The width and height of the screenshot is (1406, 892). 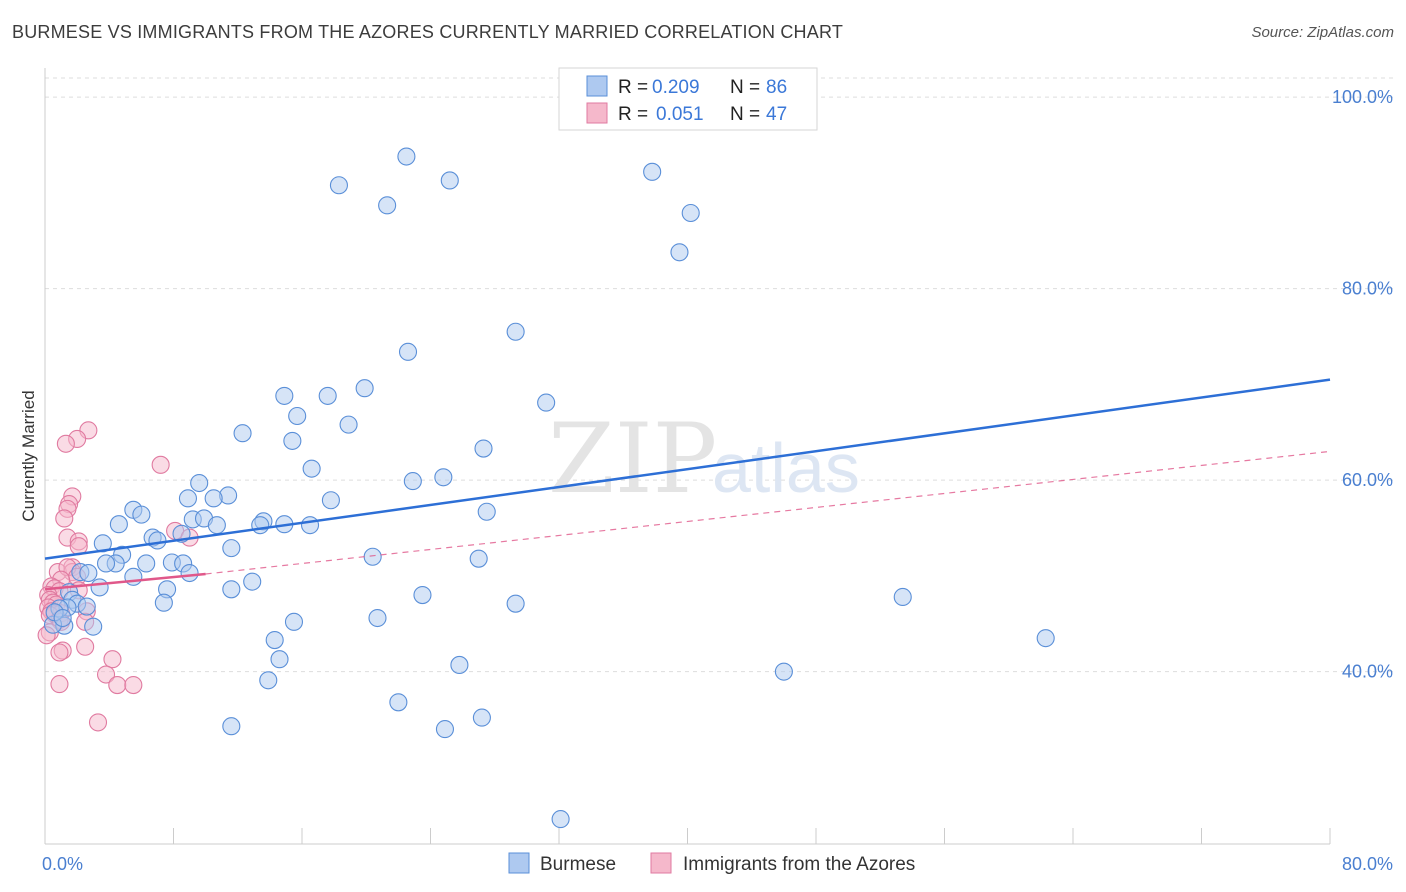 What do you see at coordinates (1362, 97) in the screenshot?
I see `y-tick-label: 100.0%` at bounding box center [1362, 97].